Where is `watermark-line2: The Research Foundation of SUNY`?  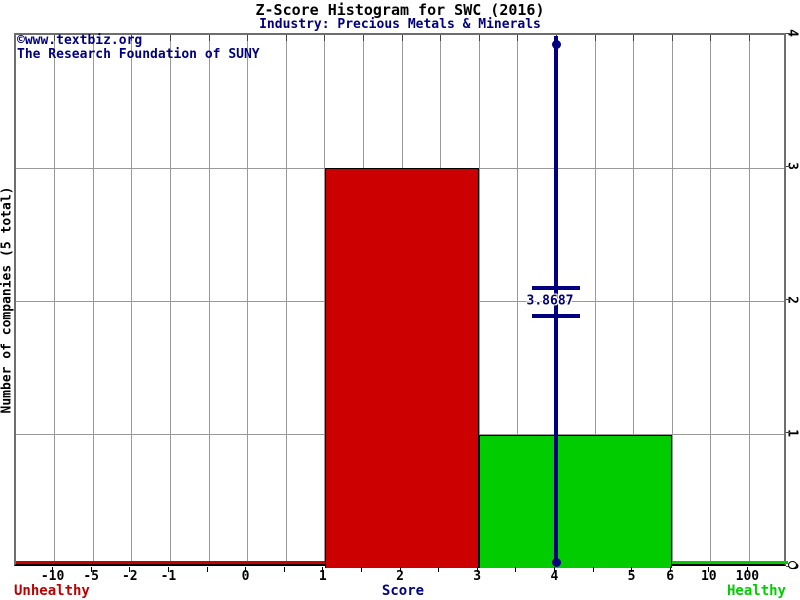
watermark-line2: The Research Foundation of SUNY is located at coordinates (138, 54).